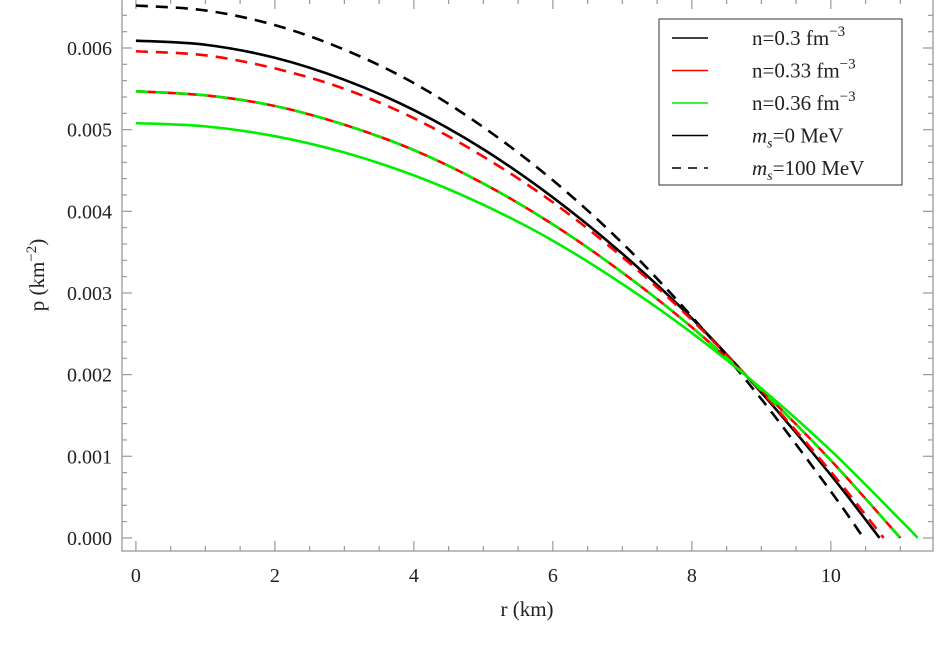 This screenshot has height=652, width=947. What do you see at coordinates (553, 576) in the screenshot?
I see `x-tick-label: 6` at bounding box center [553, 576].